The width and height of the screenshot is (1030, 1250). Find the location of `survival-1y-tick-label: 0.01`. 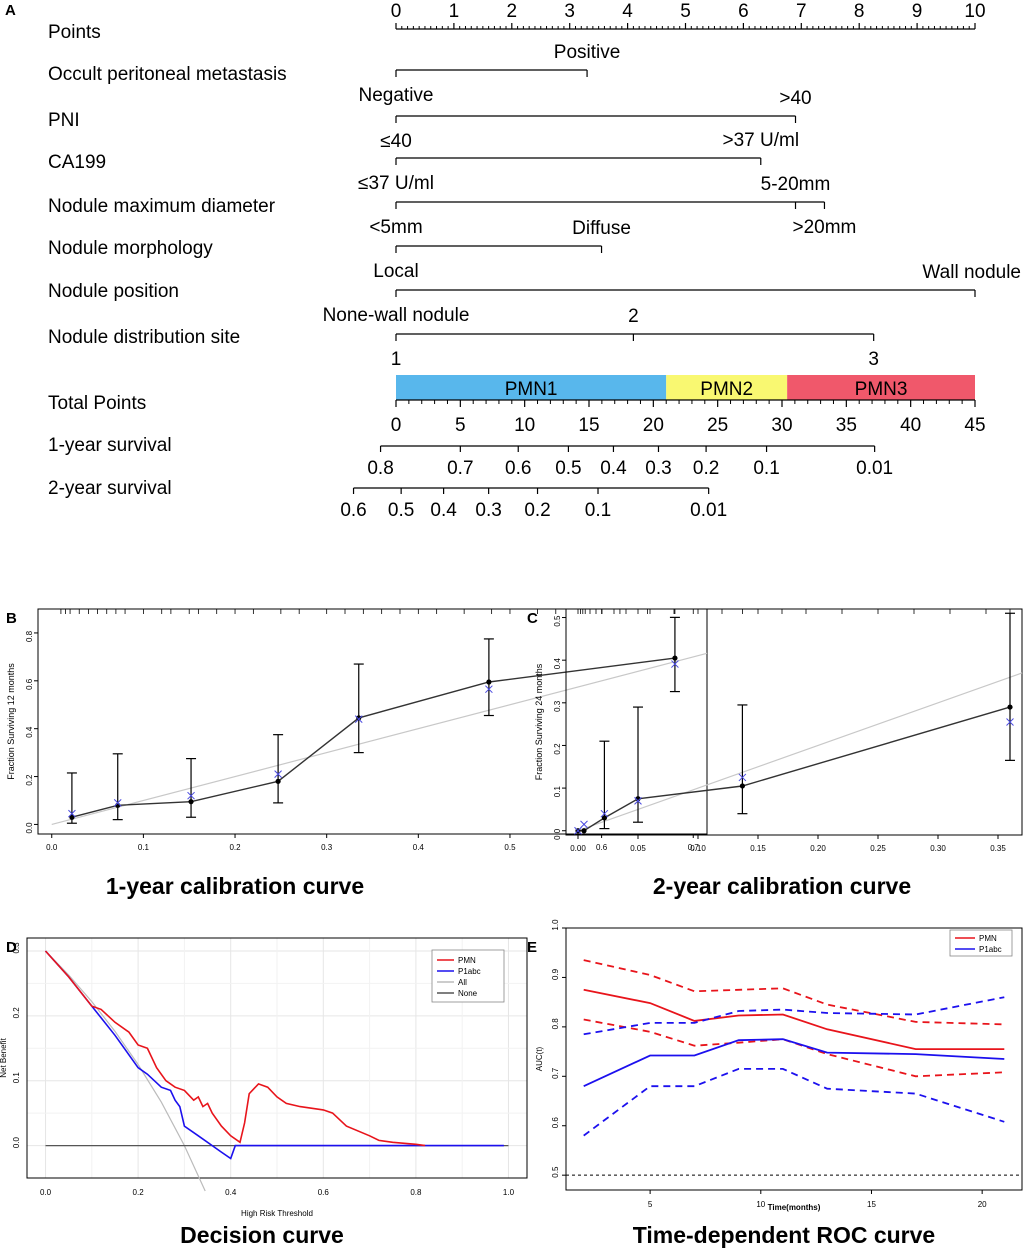

survival-1y-tick-label: 0.01 is located at coordinates (874, 468).